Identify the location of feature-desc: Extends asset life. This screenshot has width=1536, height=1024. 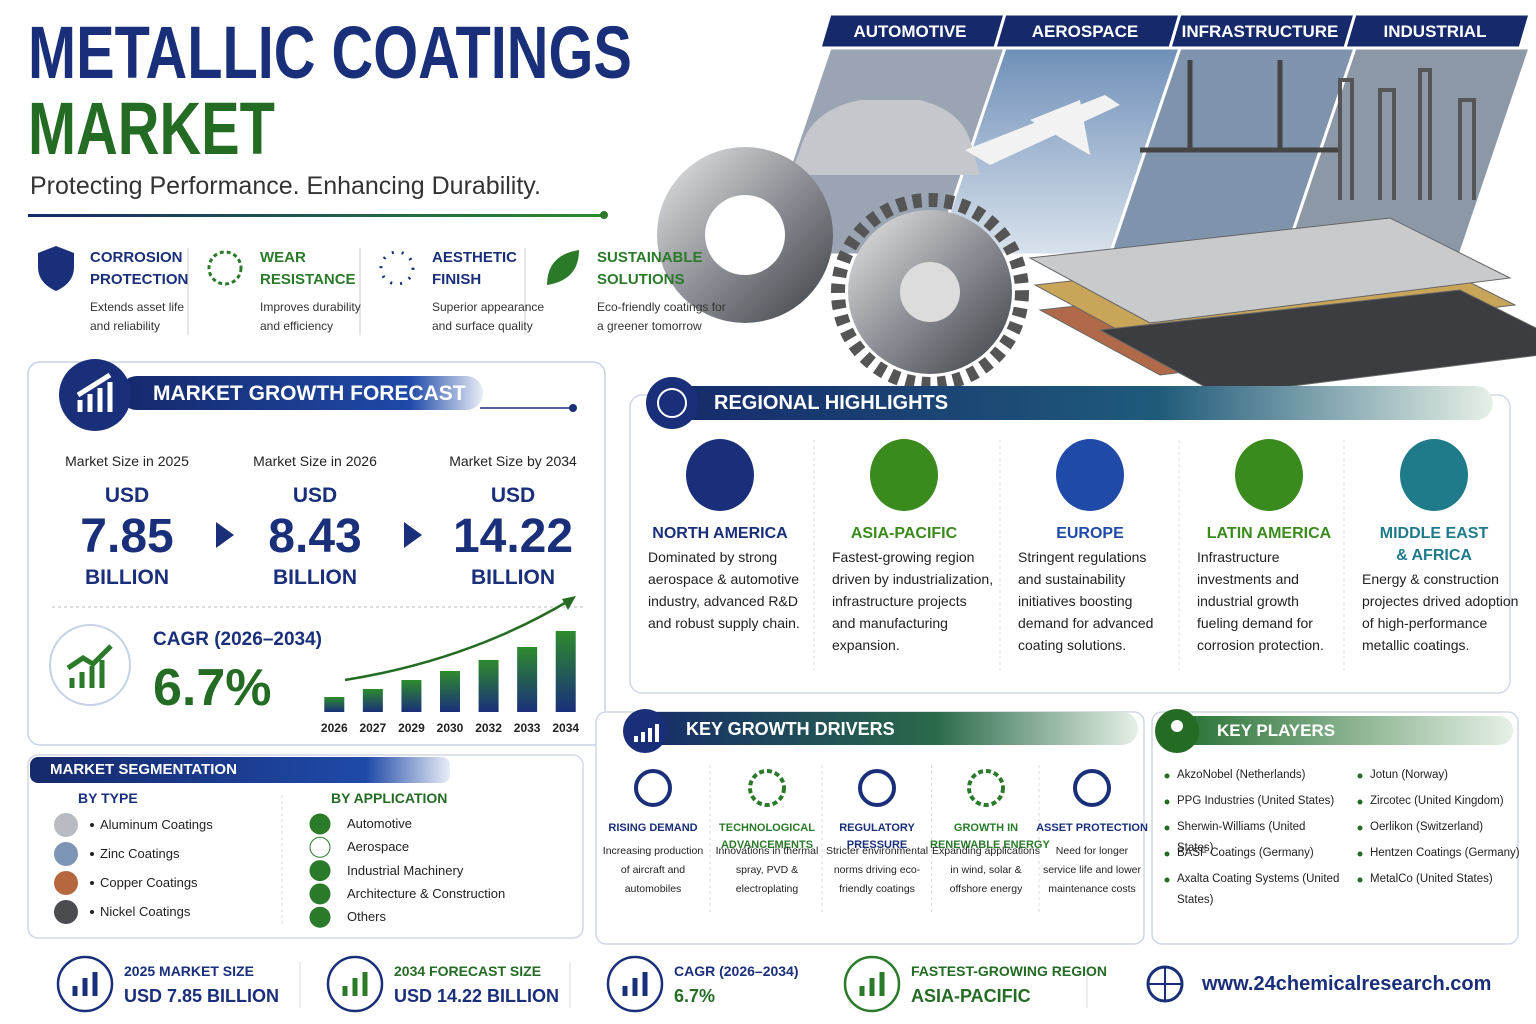
(137, 307).